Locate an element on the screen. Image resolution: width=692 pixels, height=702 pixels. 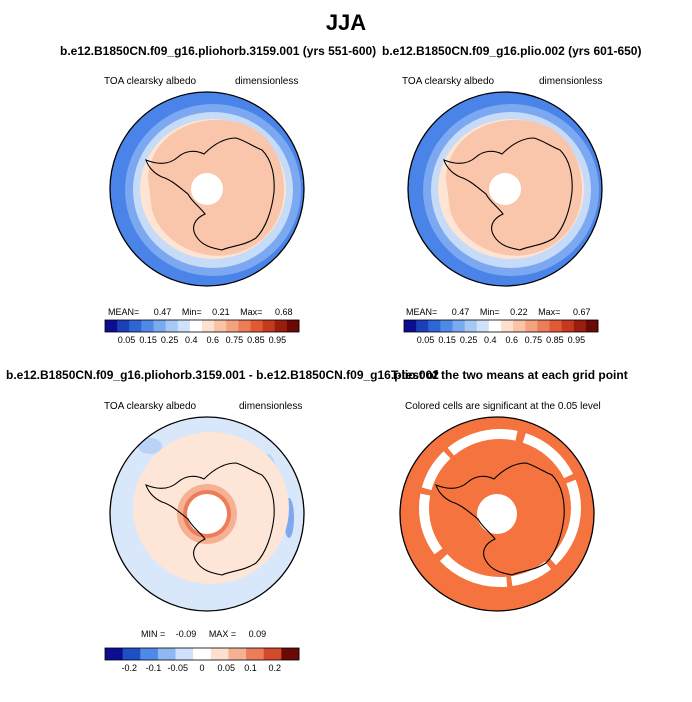
panel-3-colorbar-tick-label: 0.1 is located at coordinates (250, 668).